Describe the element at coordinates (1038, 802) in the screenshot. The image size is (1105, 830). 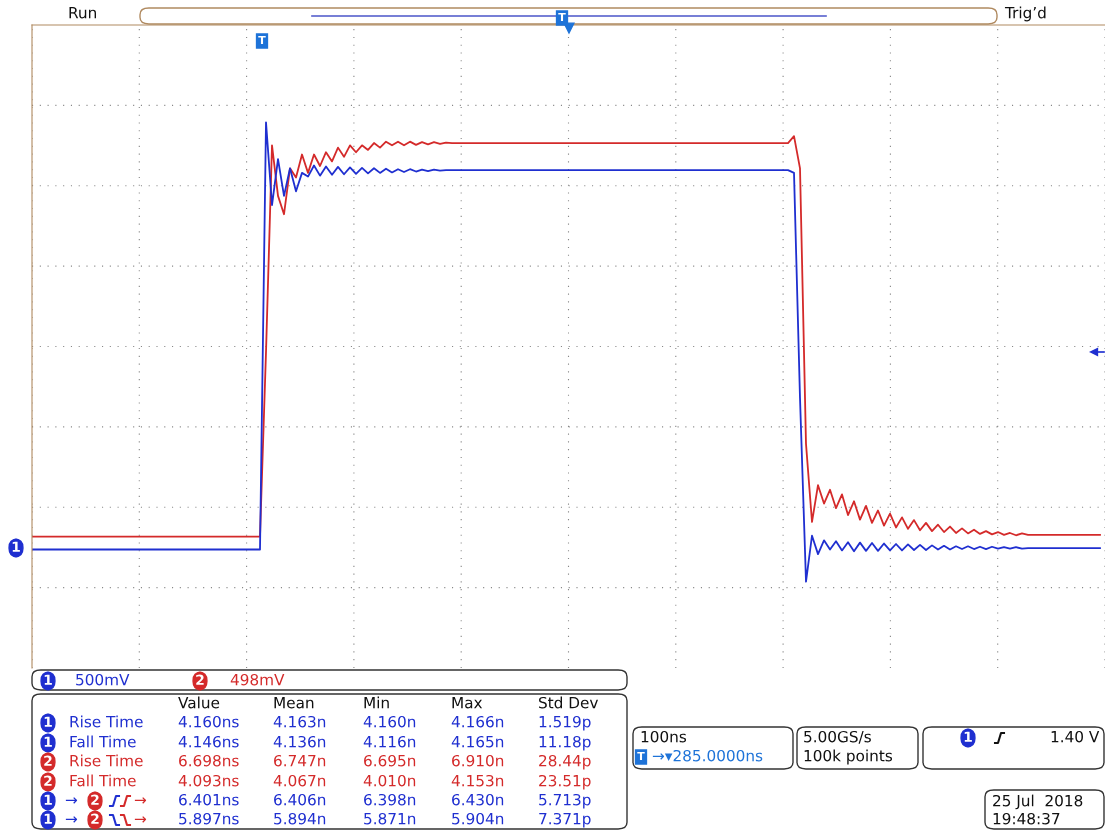
I see `text: 25 Jul 2018` at that location.